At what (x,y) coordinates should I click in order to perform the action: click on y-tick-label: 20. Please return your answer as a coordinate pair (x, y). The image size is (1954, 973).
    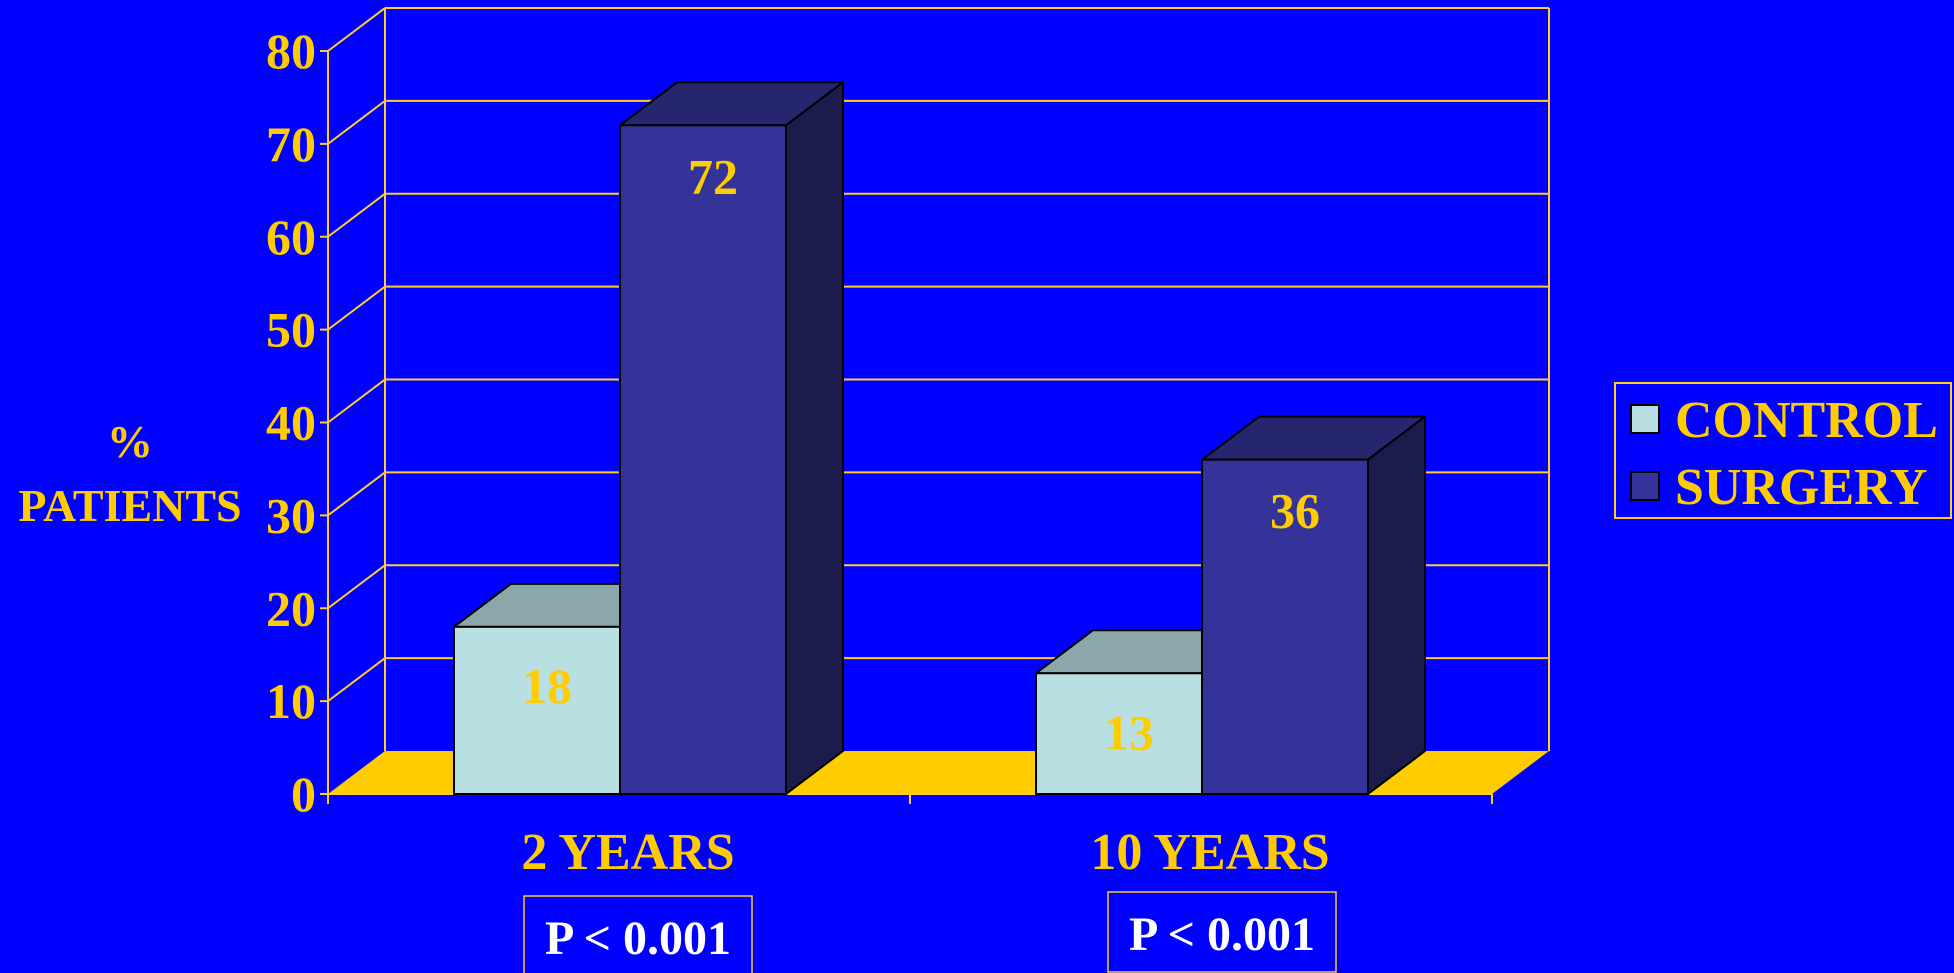
    Looking at the image, I should click on (291, 608).